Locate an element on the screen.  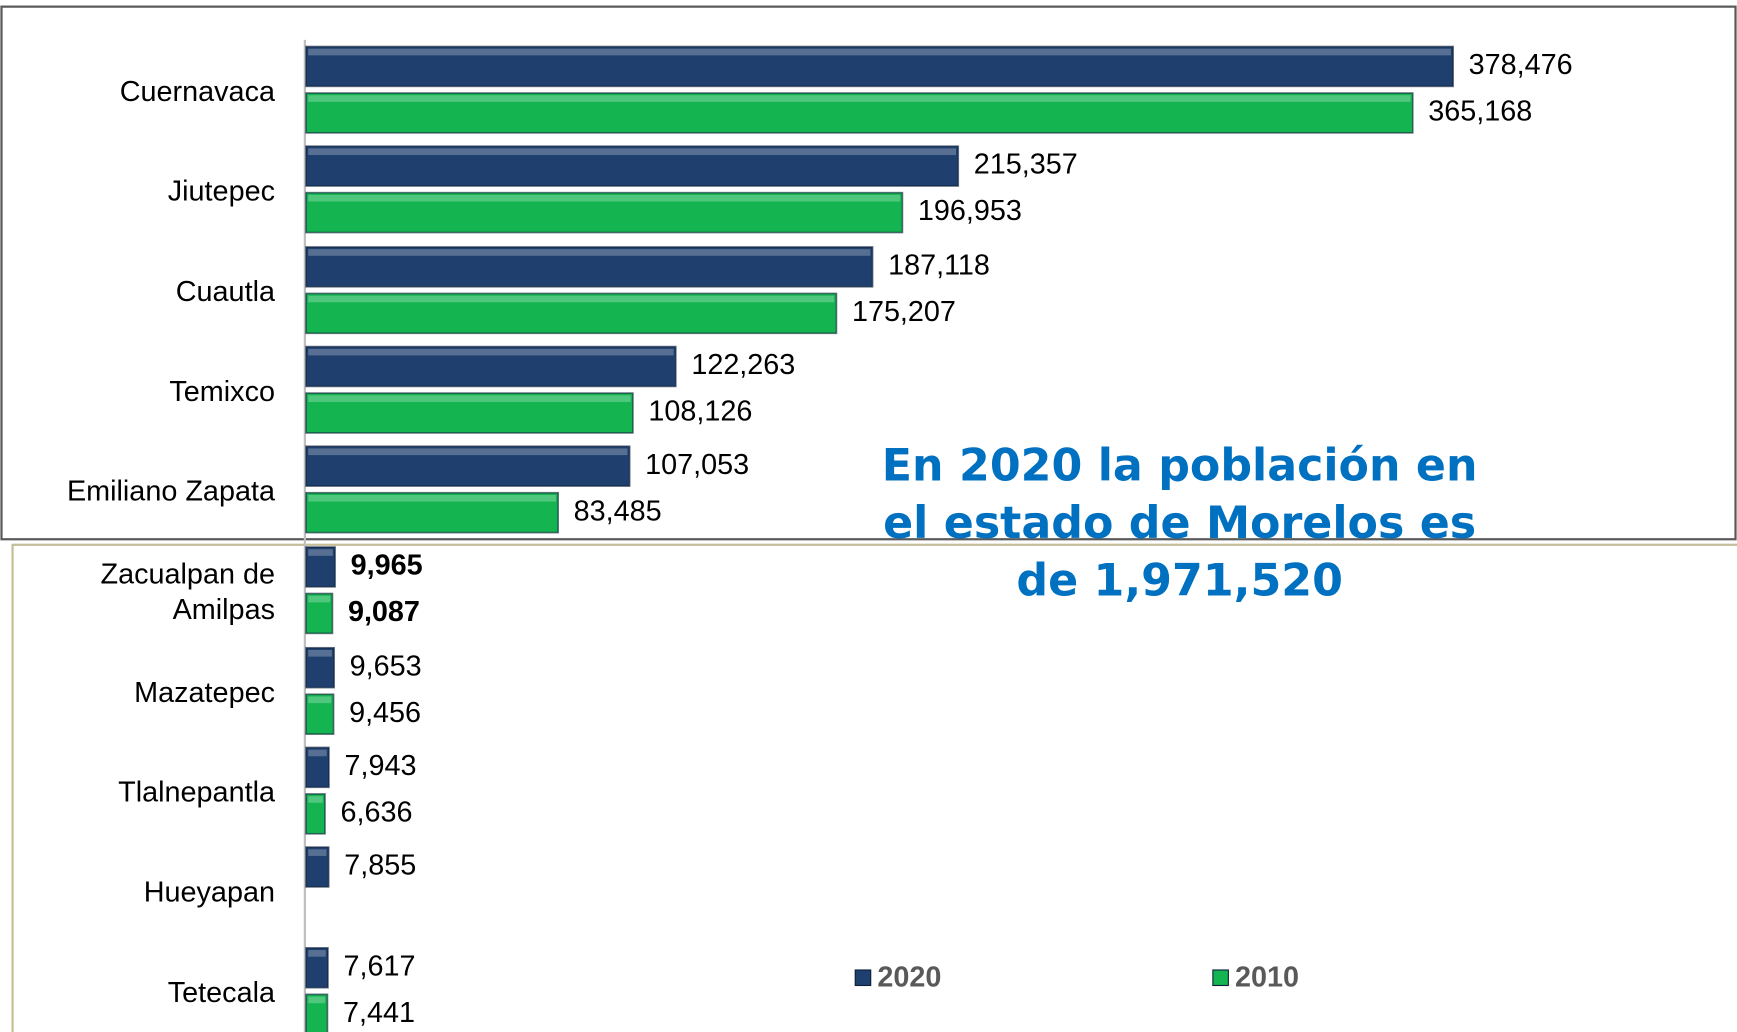
category-label: Mazatepec is located at coordinates (204, 692).